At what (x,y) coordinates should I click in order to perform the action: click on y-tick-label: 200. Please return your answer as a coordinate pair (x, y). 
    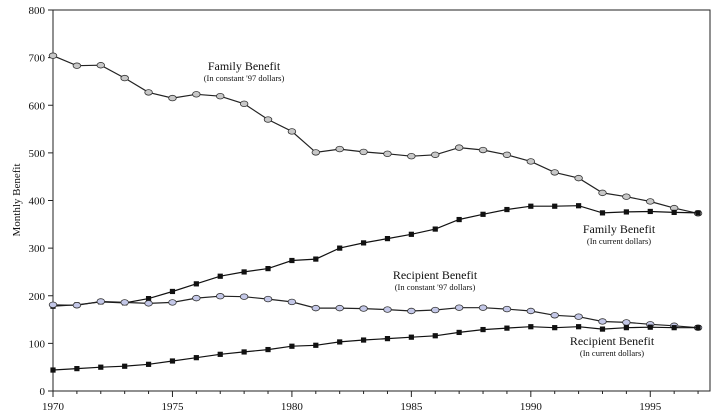
    Looking at the image, I should click on (37, 297).